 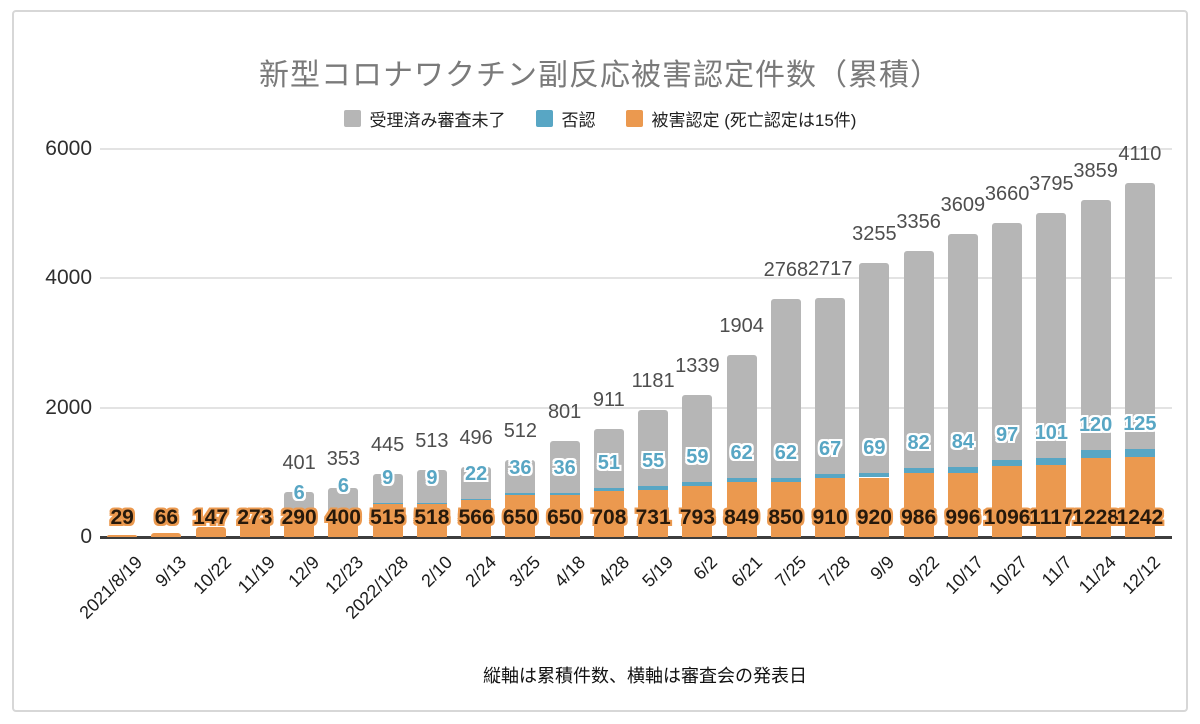 I want to click on x-axis-label: 10/17, so click(x=964, y=575).